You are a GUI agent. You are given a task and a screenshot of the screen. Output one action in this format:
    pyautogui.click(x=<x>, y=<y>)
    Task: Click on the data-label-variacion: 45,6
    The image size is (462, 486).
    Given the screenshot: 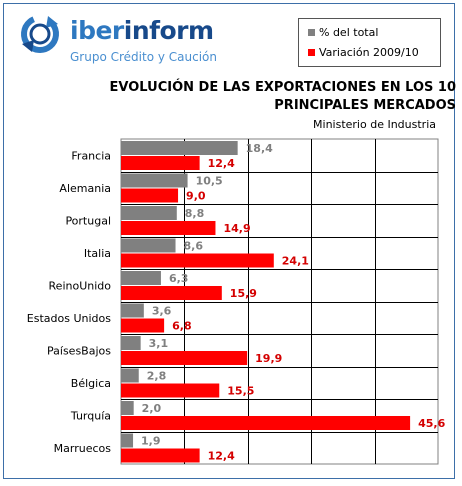 What is the action you would take?
    pyautogui.click(x=431, y=423)
    